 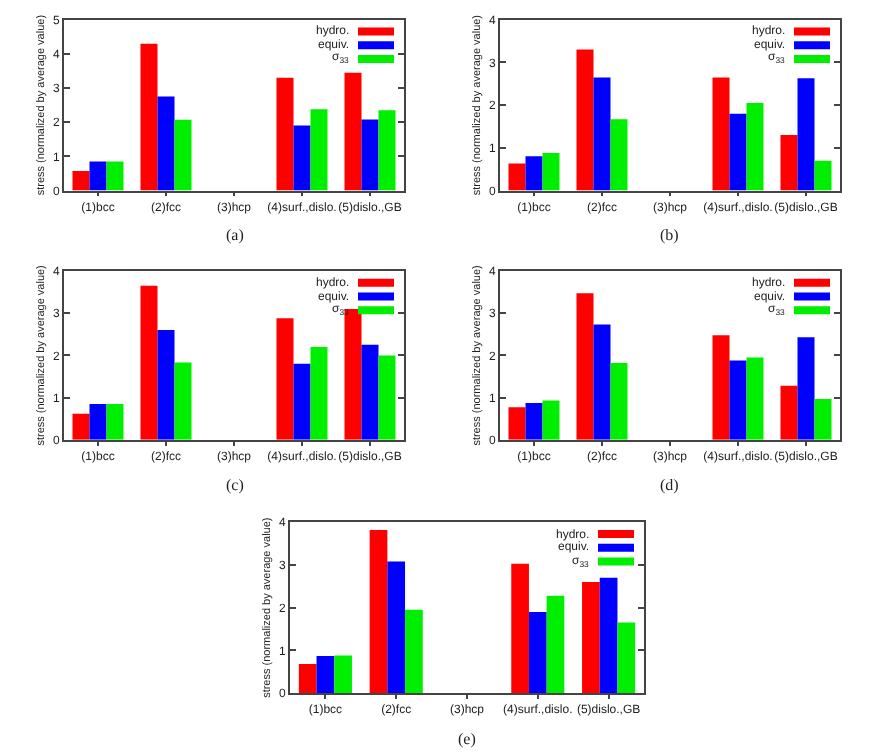 I want to click on text: (d), so click(x=670, y=485).